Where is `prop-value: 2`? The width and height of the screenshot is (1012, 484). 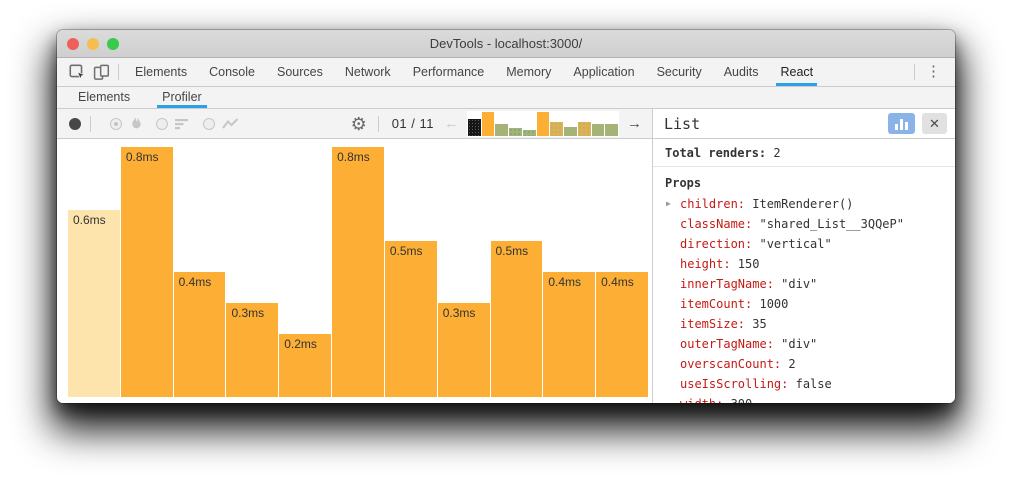 prop-value: 2 is located at coordinates (792, 364).